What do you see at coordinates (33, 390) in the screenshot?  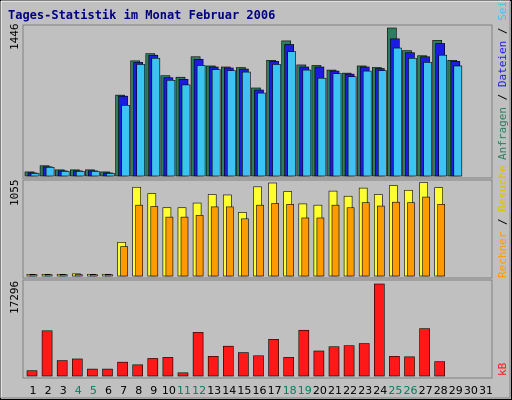 I see `x-tick-label-day-1: 1` at bounding box center [33, 390].